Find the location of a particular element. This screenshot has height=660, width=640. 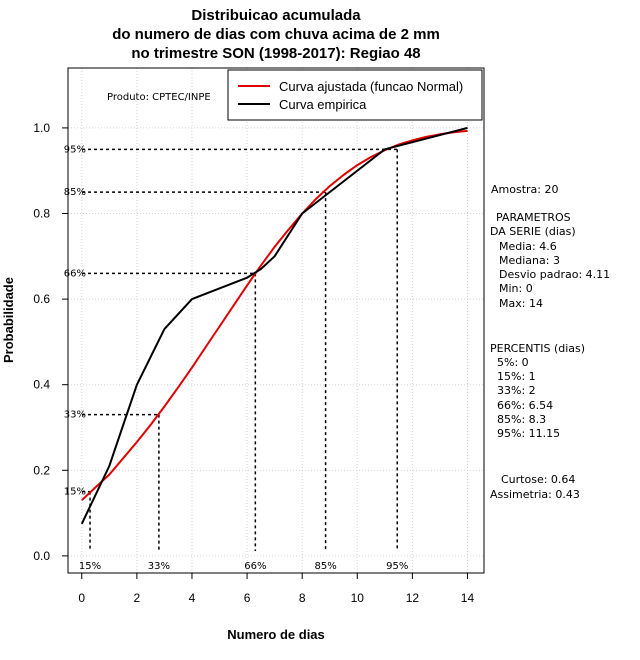

x-tick-label: 4 is located at coordinates (192, 598).